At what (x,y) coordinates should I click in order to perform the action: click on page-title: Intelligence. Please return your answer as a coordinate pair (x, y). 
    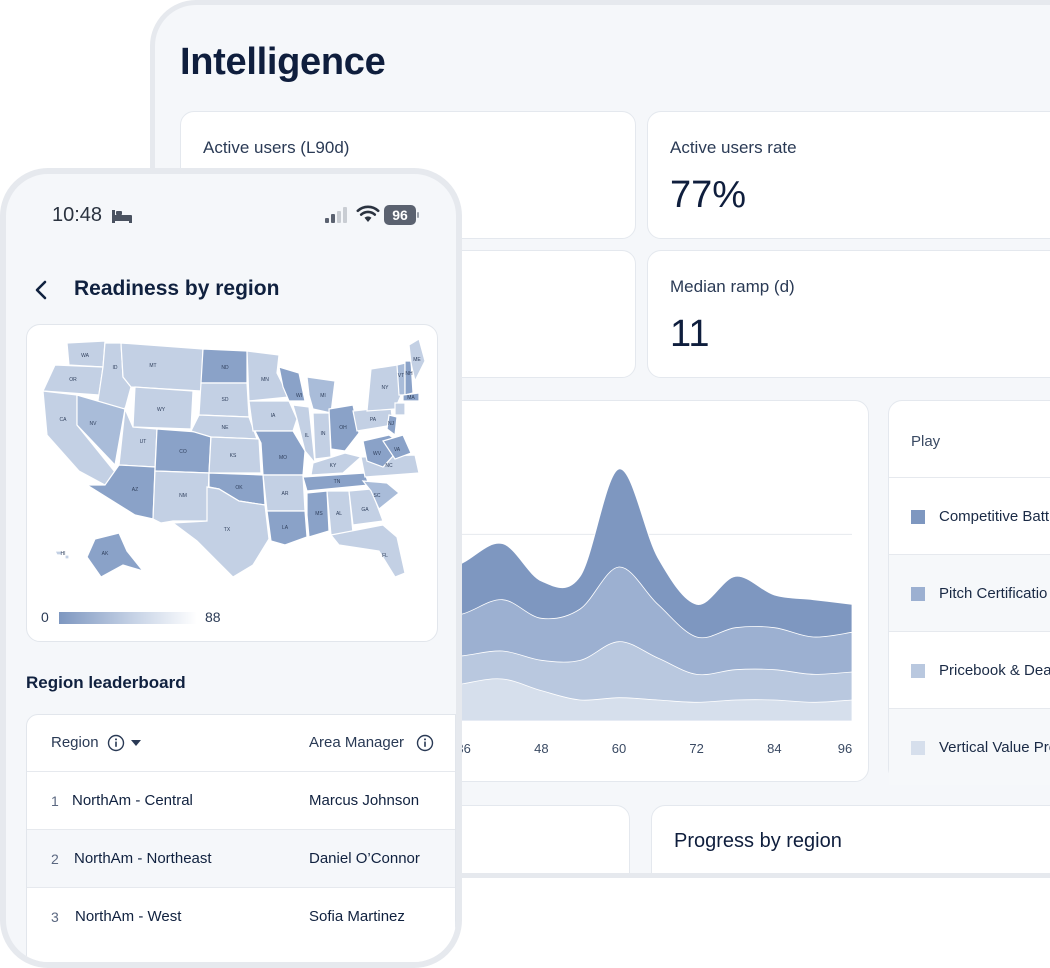
    Looking at the image, I should click on (283, 62).